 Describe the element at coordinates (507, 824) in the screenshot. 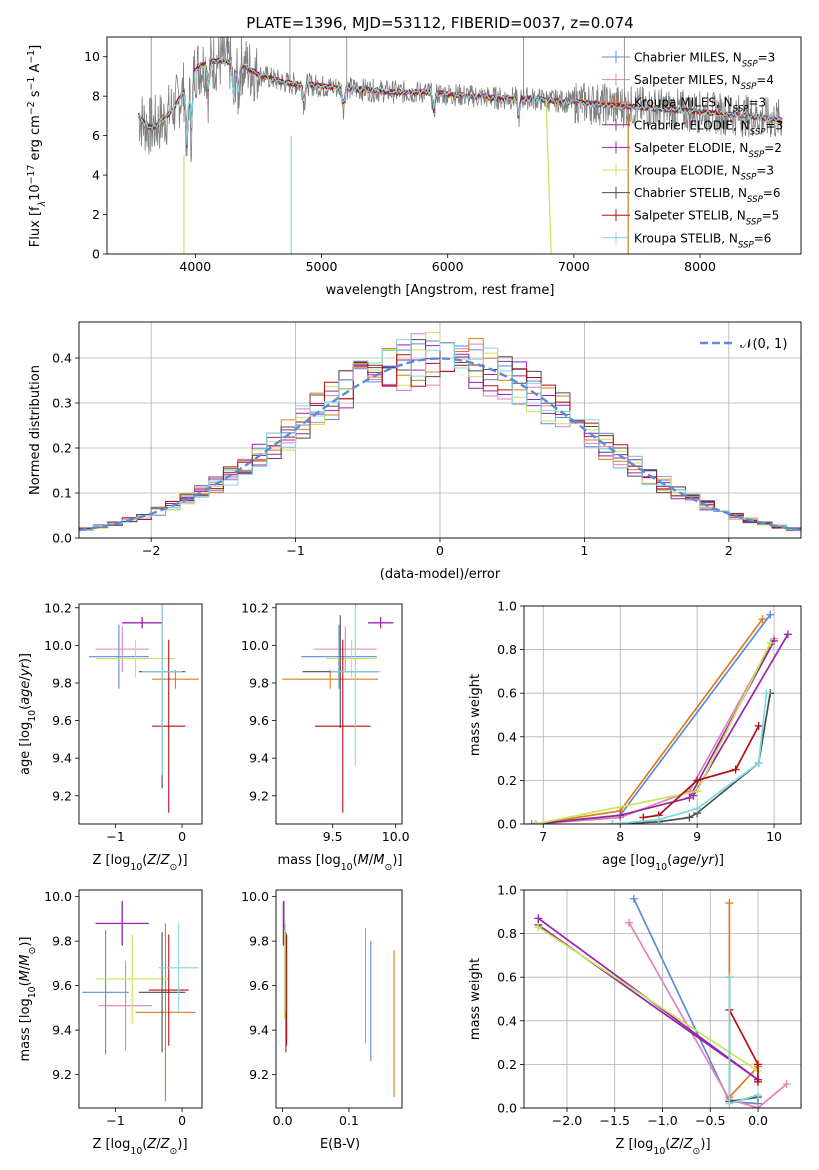

I see `y-tick-label: 0.0` at that location.